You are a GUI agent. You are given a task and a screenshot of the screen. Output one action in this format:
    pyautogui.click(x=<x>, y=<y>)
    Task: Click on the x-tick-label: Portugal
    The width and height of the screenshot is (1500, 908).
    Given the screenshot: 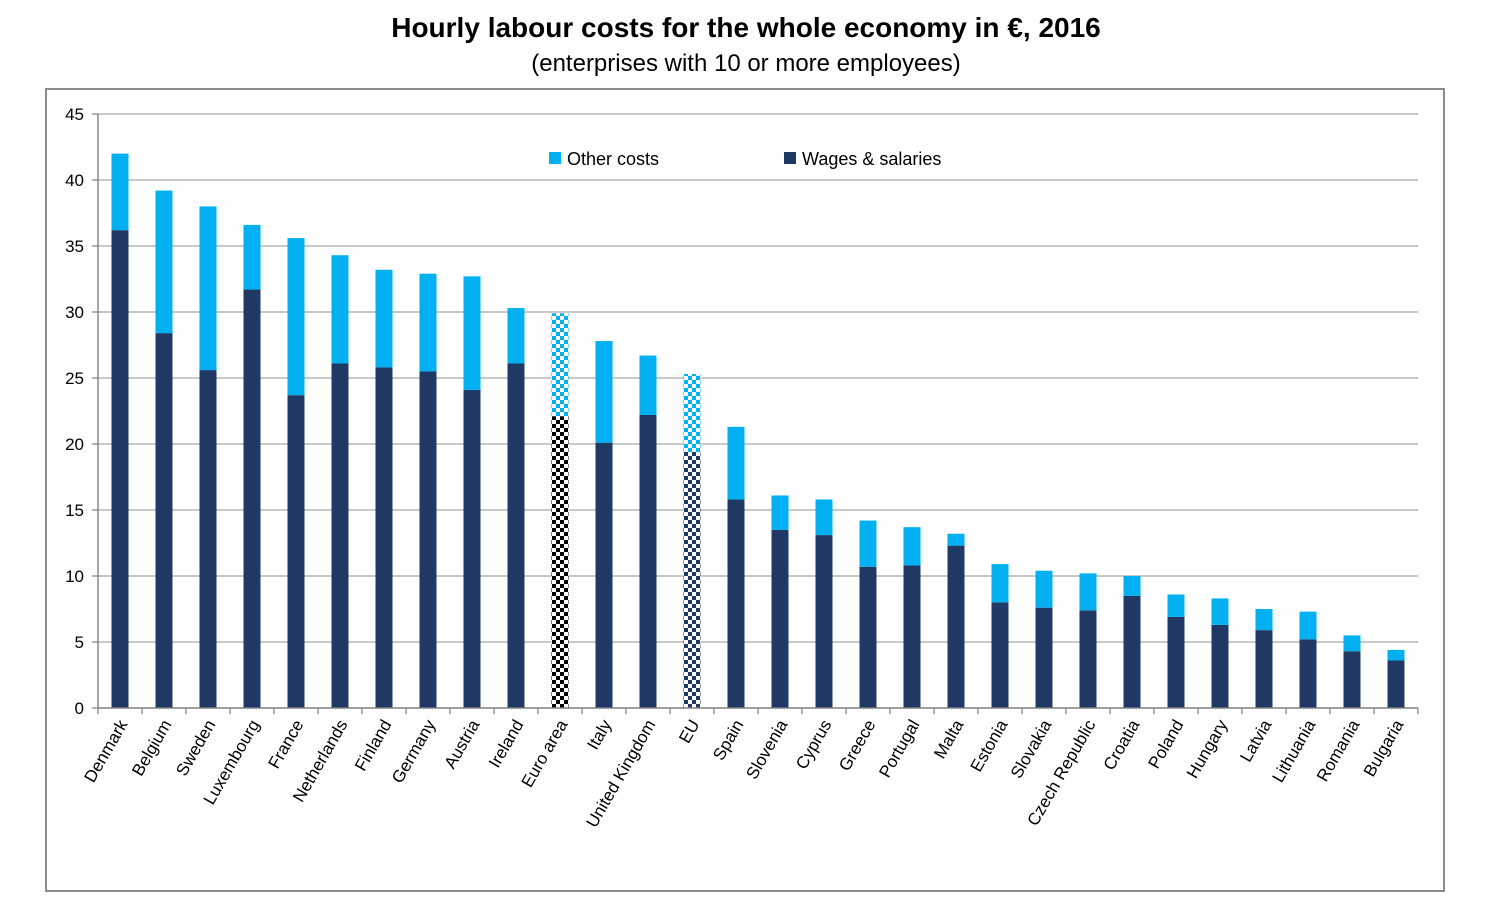 What is the action you would take?
    pyautogui.click(x=899, y=749)
    